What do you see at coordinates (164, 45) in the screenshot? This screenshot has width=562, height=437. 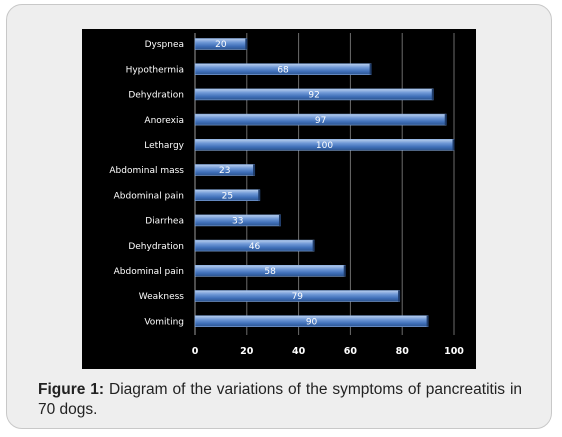 I see `category-label-0: Dyspnea` at bounding box center [164, 45].